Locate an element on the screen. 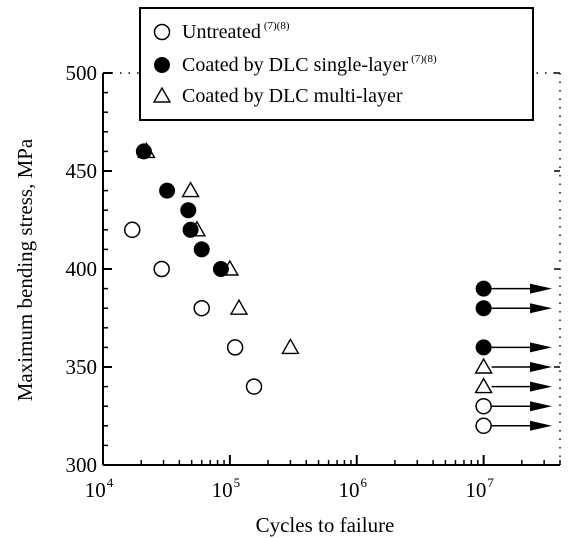  legend-label: Coated by DLC multi-layer is located at coordinates (292, 96).